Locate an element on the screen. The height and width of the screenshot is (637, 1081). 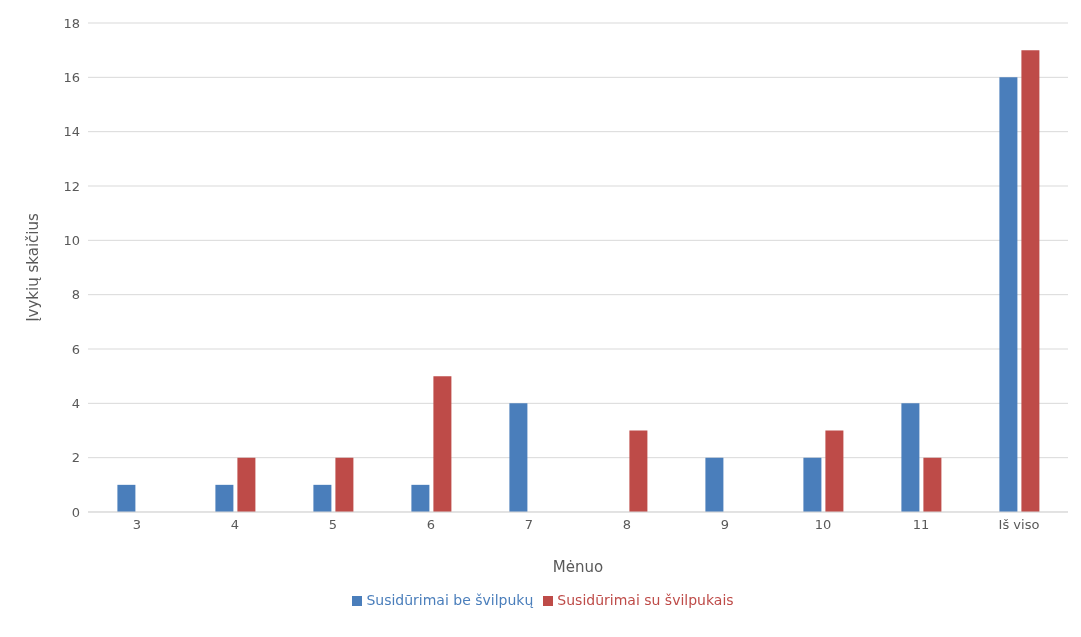
y-axis-title: Įvykių skaičius is located at coordinates (33, 267).